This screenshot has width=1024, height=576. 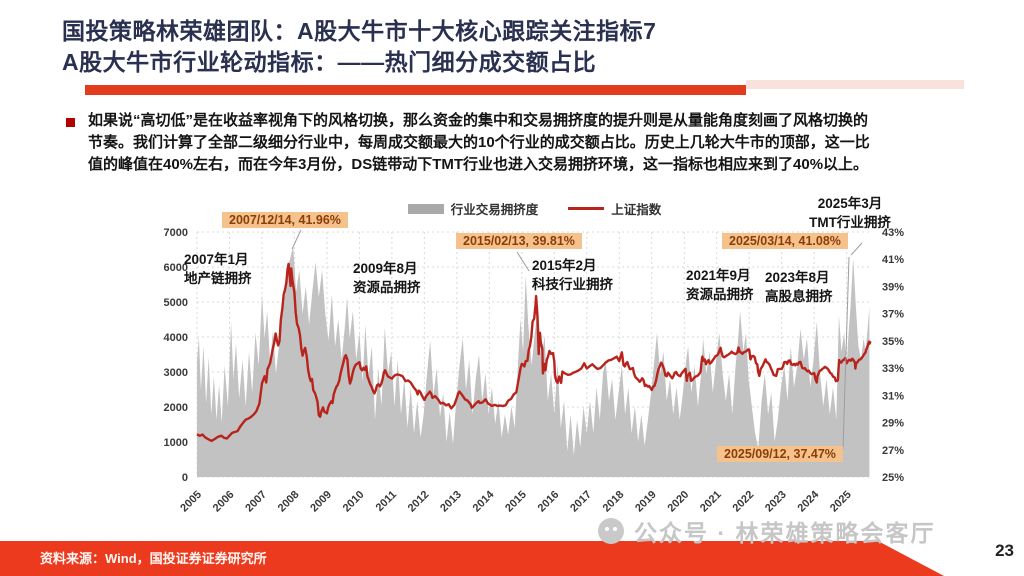 I want to click on area-swatch-icon, so click(x=425, y=208).